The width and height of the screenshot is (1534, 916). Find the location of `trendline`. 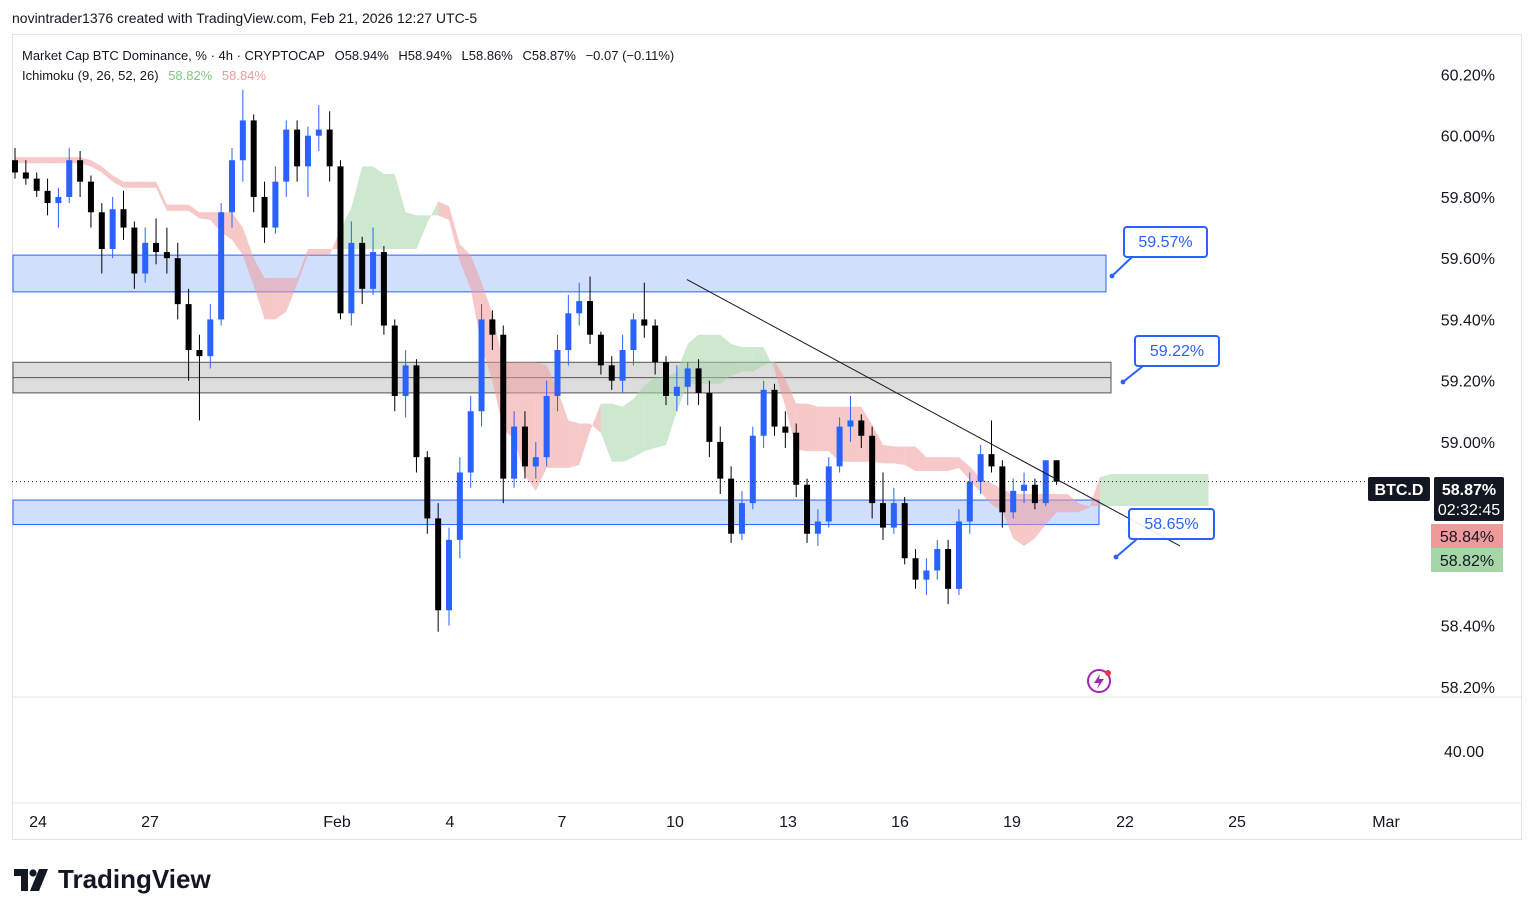

trendline is located at coordinates (933, 413).